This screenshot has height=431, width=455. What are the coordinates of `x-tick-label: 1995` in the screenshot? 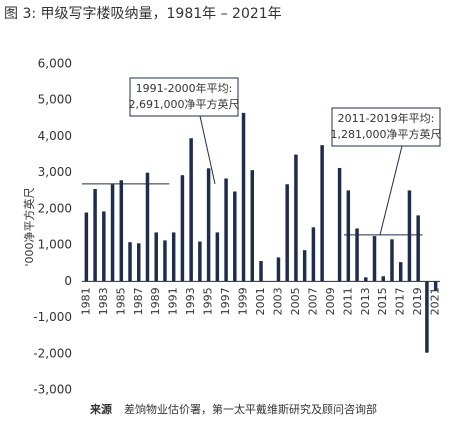 It's located at (208, 301).